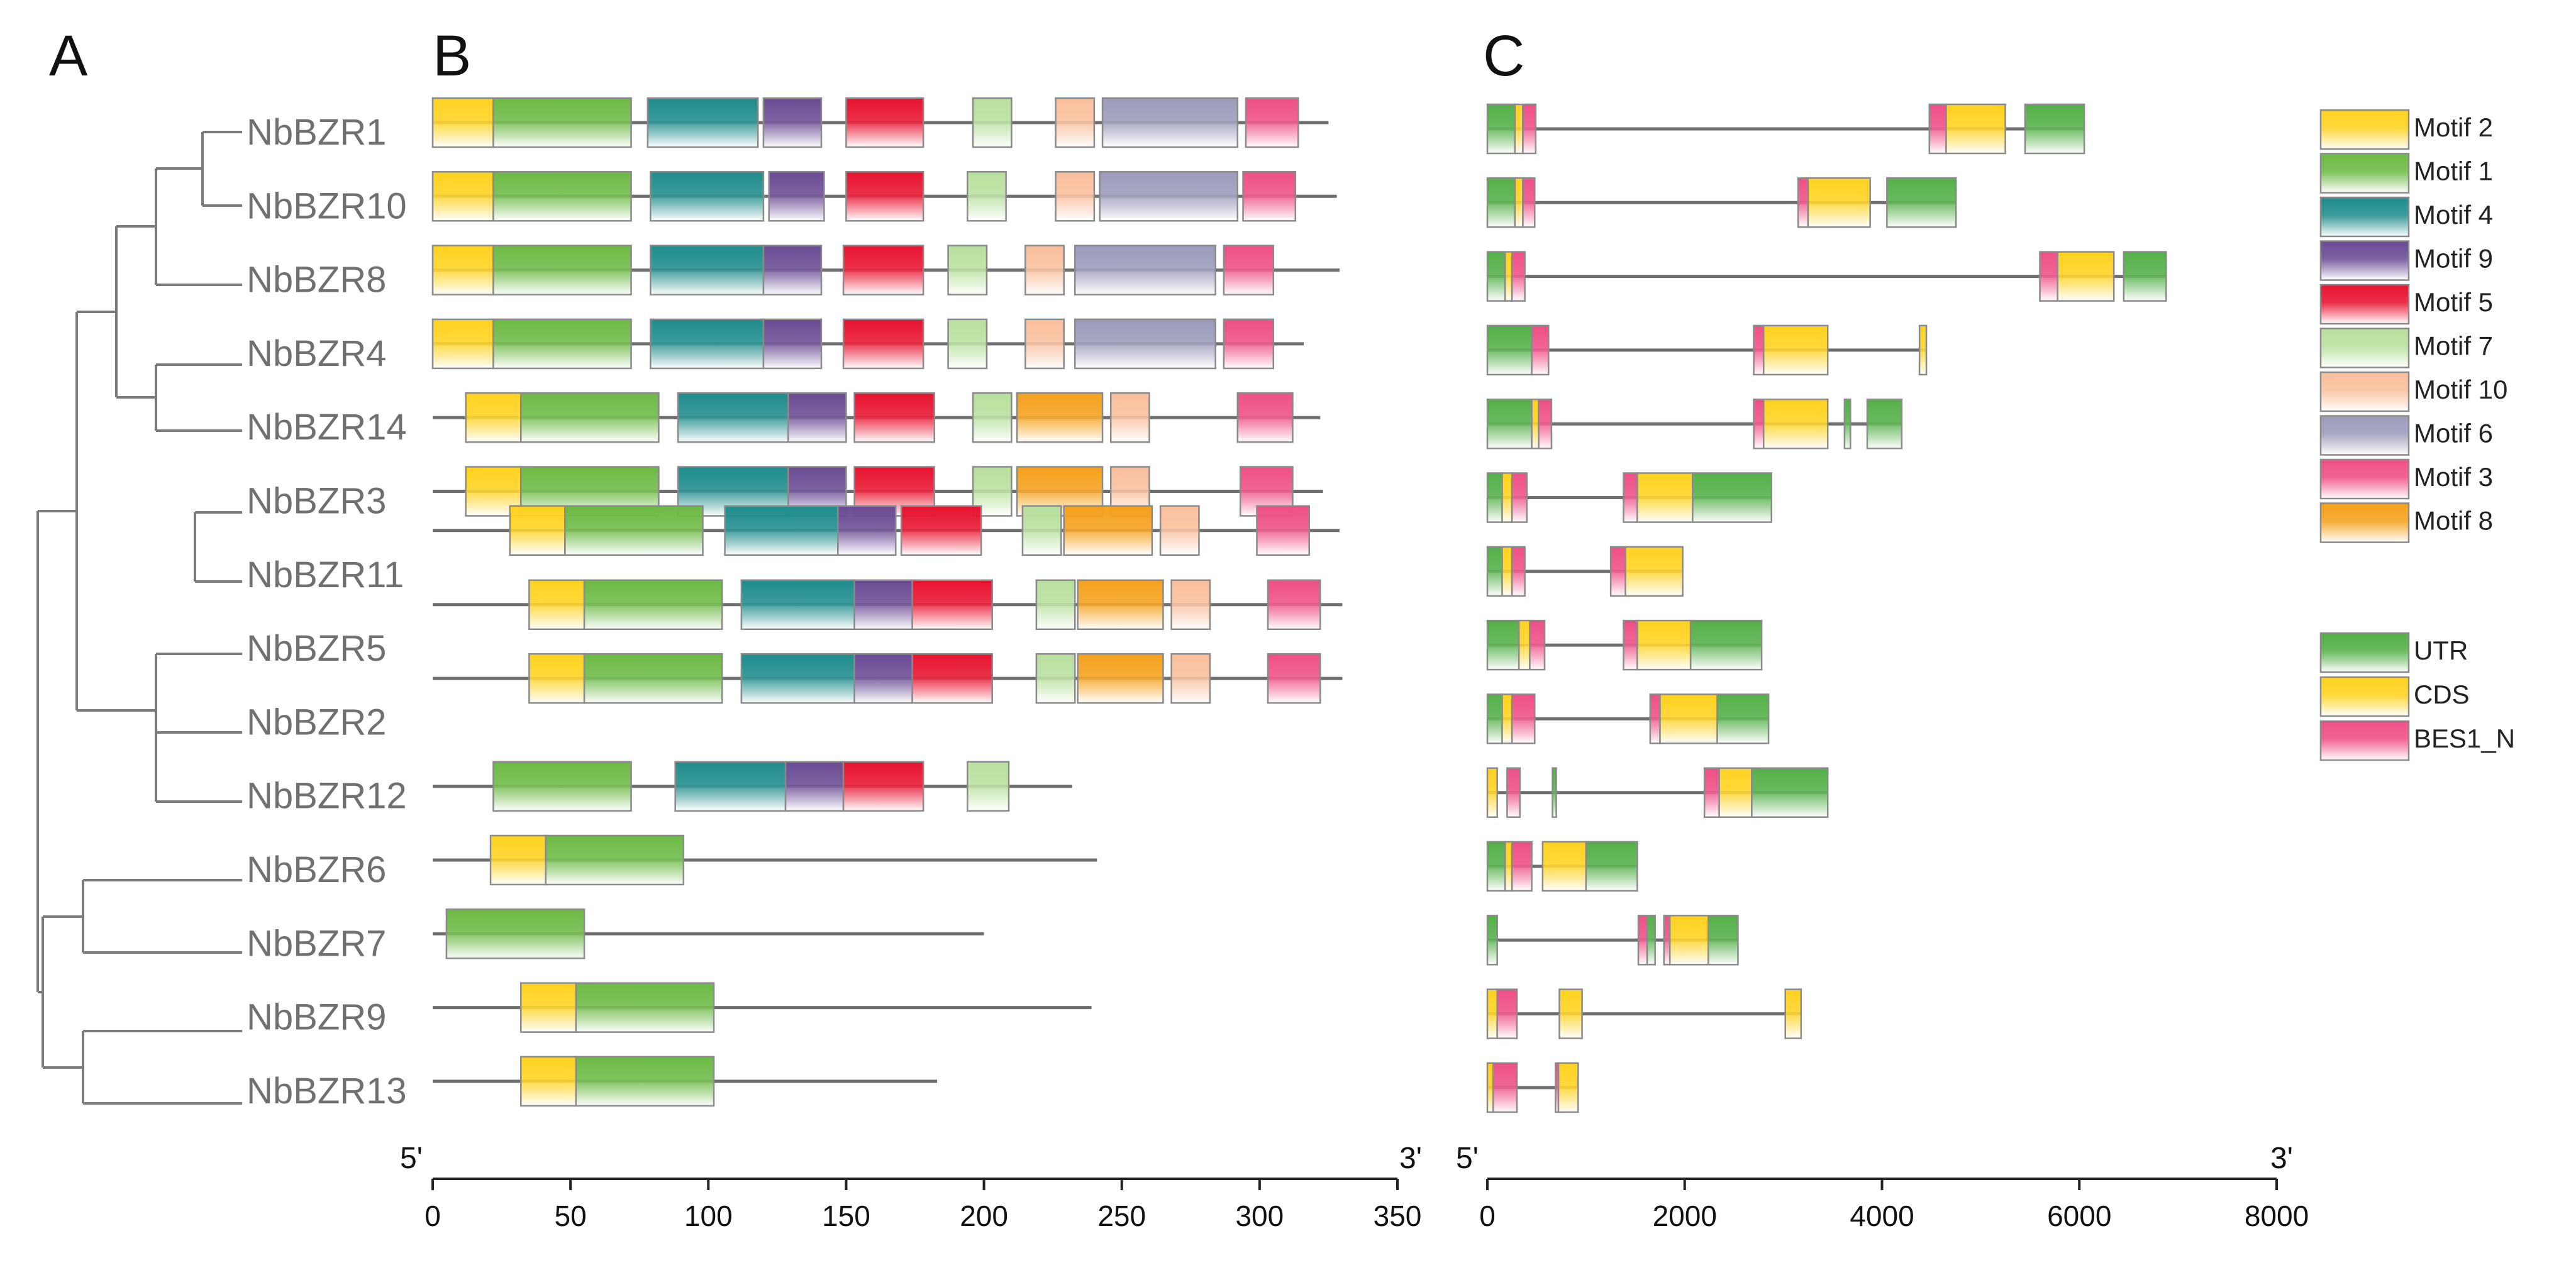 The width and height of the screenshot is (2576, 1275). Describe the element at coordinates (1108, 530) in the screenshot. I see `motif-8-box` at that location.